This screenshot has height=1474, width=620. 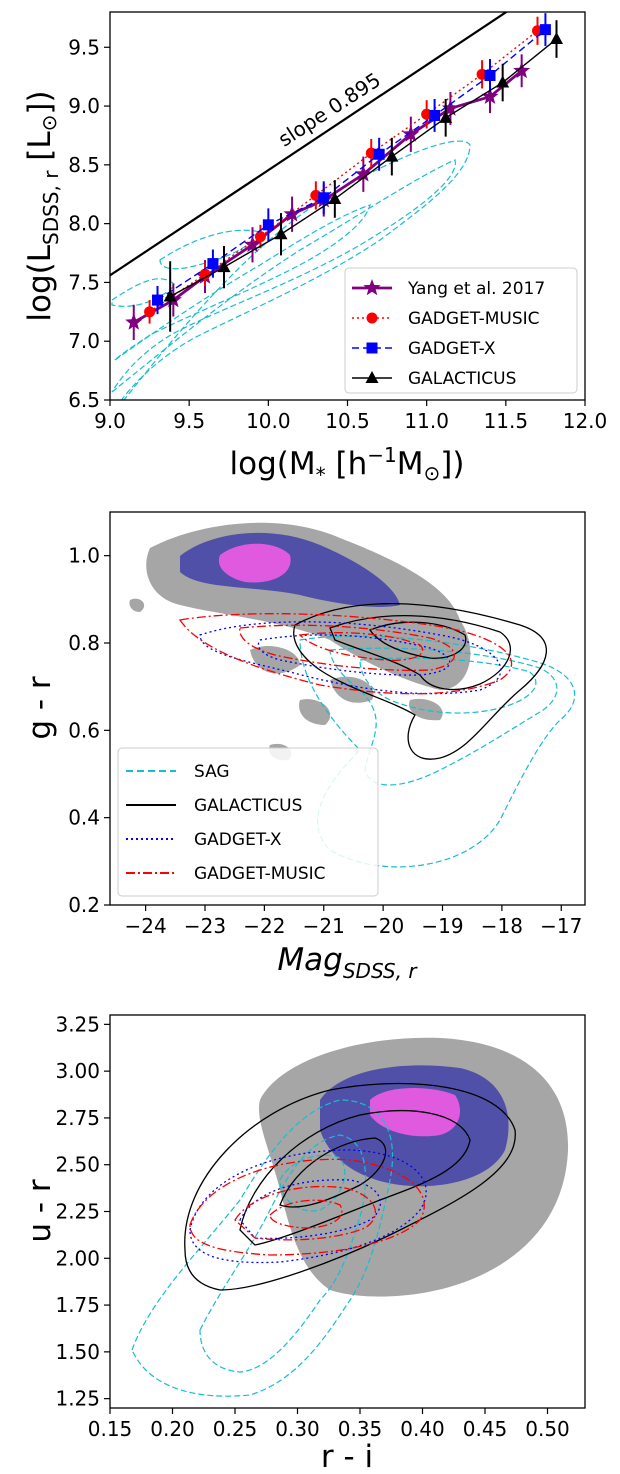 I want to click on sag-contours-panel2, so click(x=437, y=751).